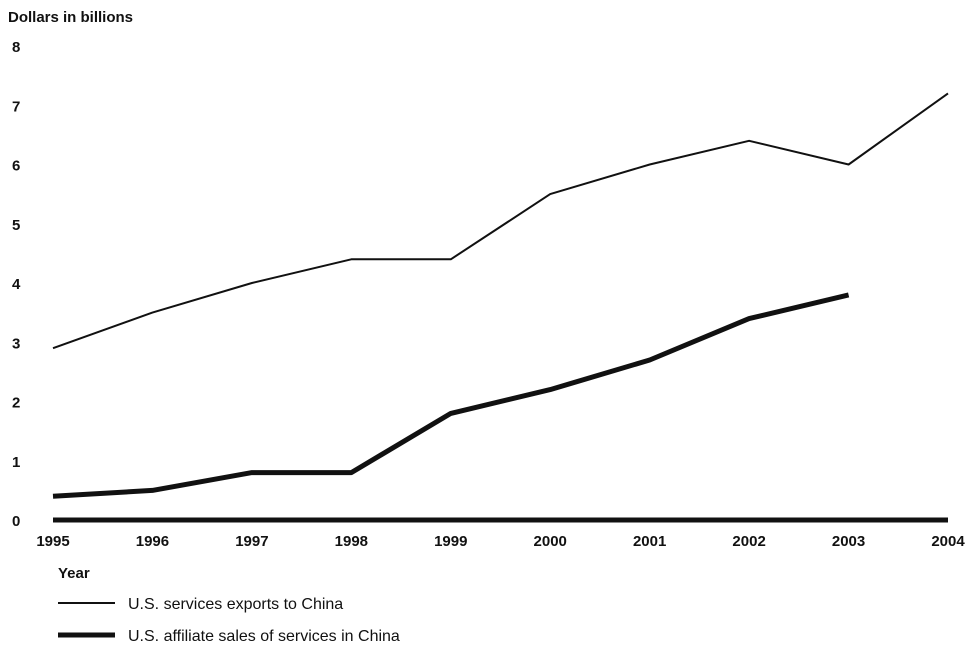 The height and width of the screenshot is (649, 980). What do you see at coordinates (500, 541) in the screenshot?
I see `x-axis-ticks: 1995 1996 1997 1998 1999 2000 2001 2002 2003 2004` at bounding box center [500, 541].